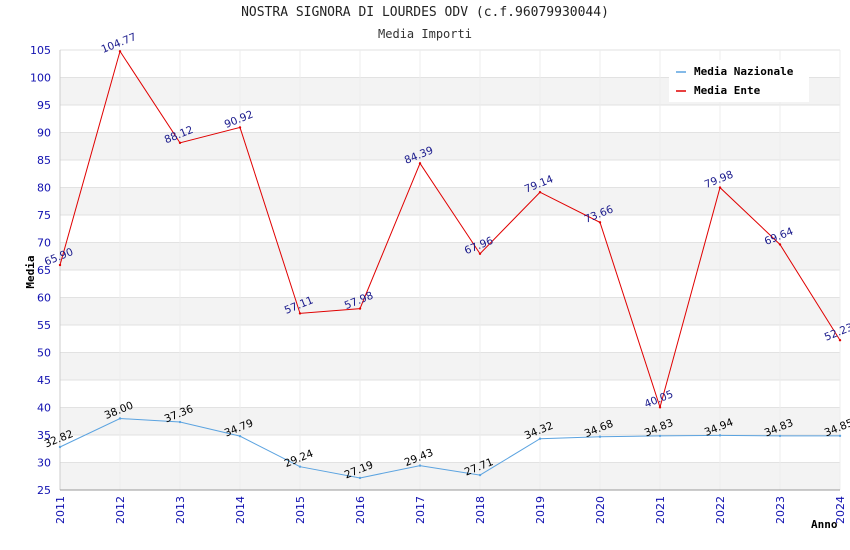 This screenshot has width=850, height=550. Describe the element at coordinates (44, 188) in the screenshot. I see `y-tick-label: 80` at that location.